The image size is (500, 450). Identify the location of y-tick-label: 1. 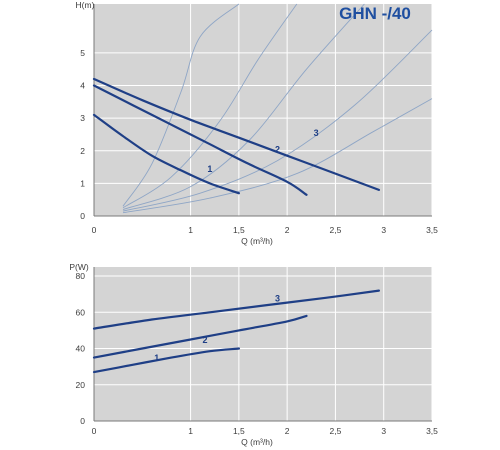
(82, 183).